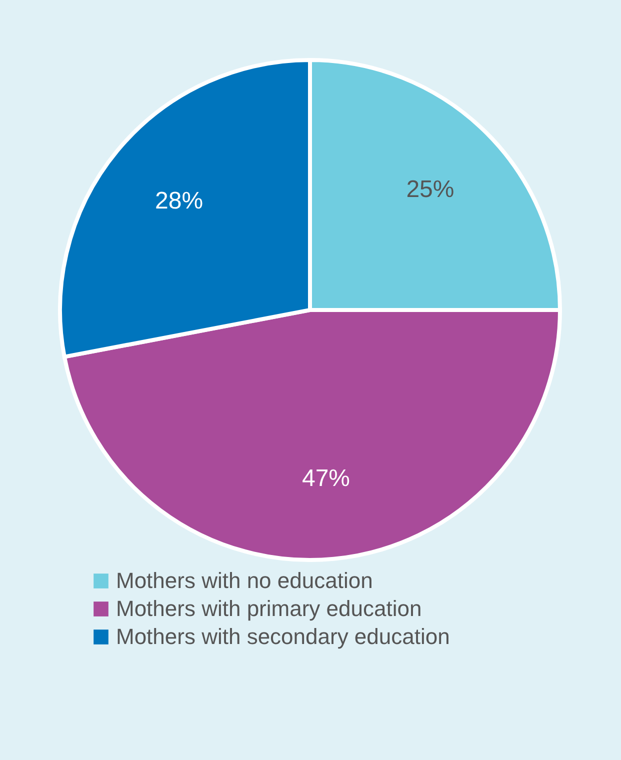 This screenshot has width=621, height=760. What do you see at coordinates (179, 201) in the screenshot?
I see `data-label: 28%` at bounding box center [179, 201].